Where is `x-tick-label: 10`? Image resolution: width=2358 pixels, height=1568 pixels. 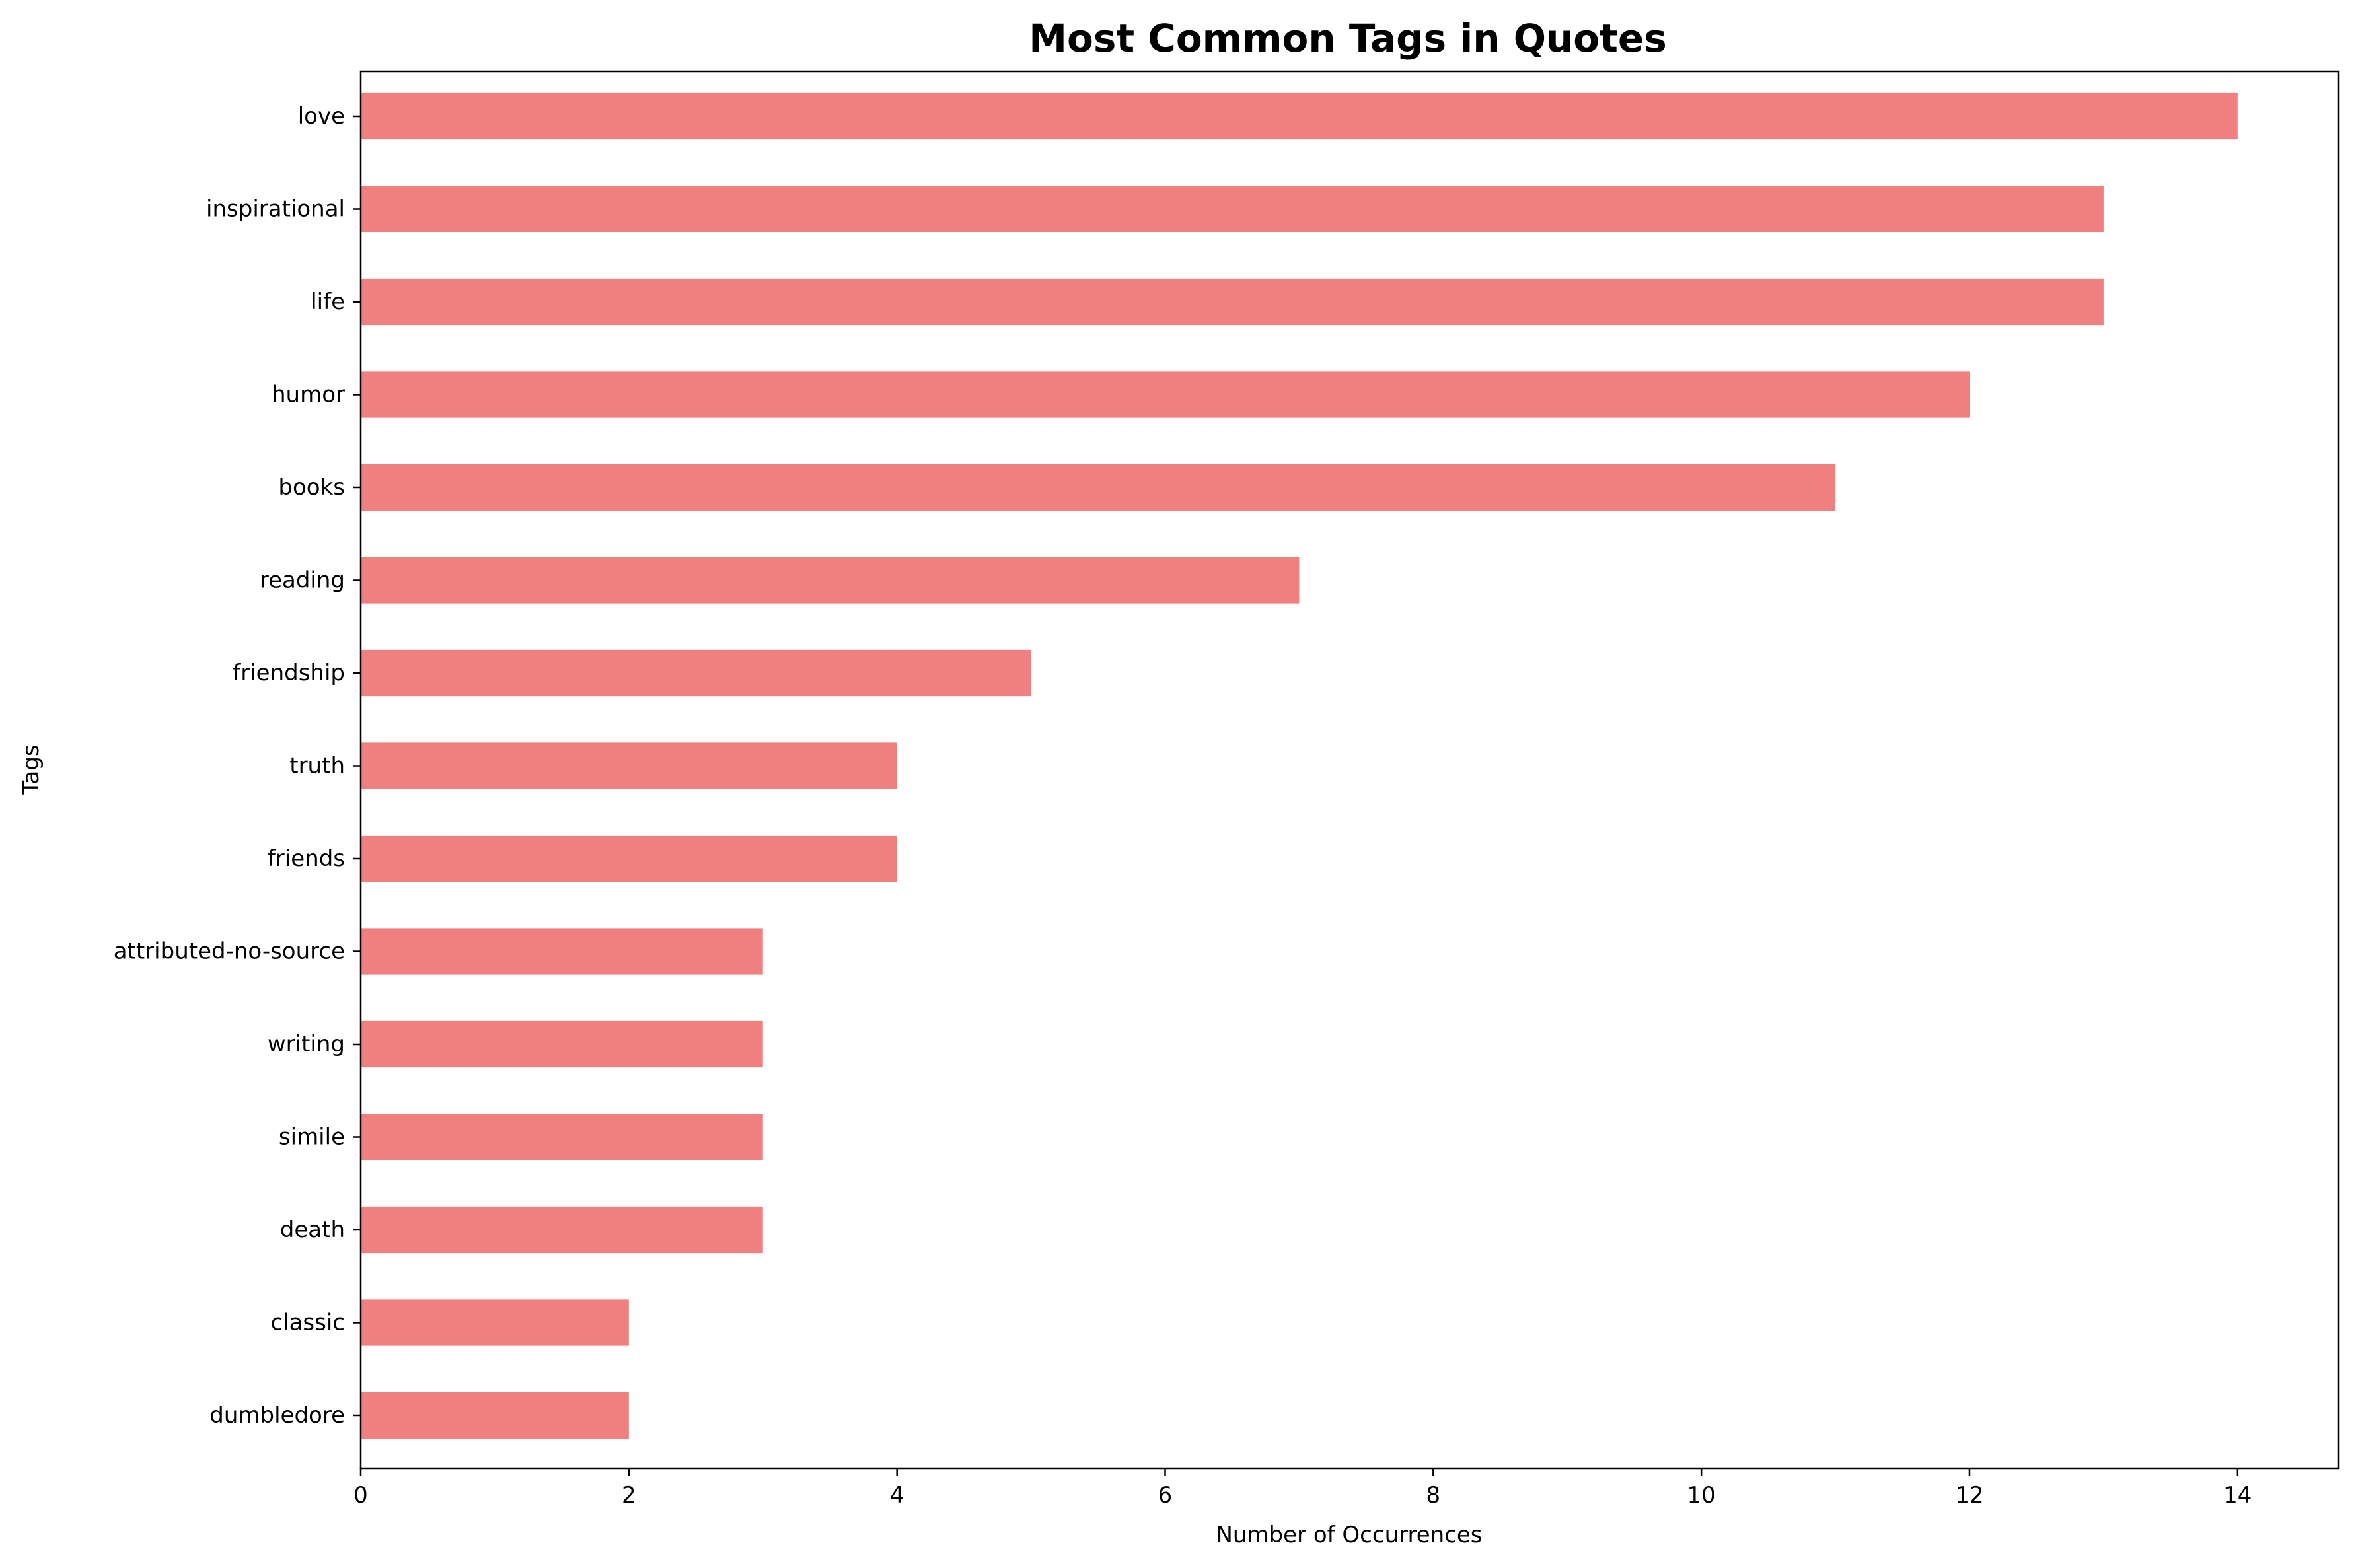 x-tick-label: 10 is located at coordinates (1701, 1495).